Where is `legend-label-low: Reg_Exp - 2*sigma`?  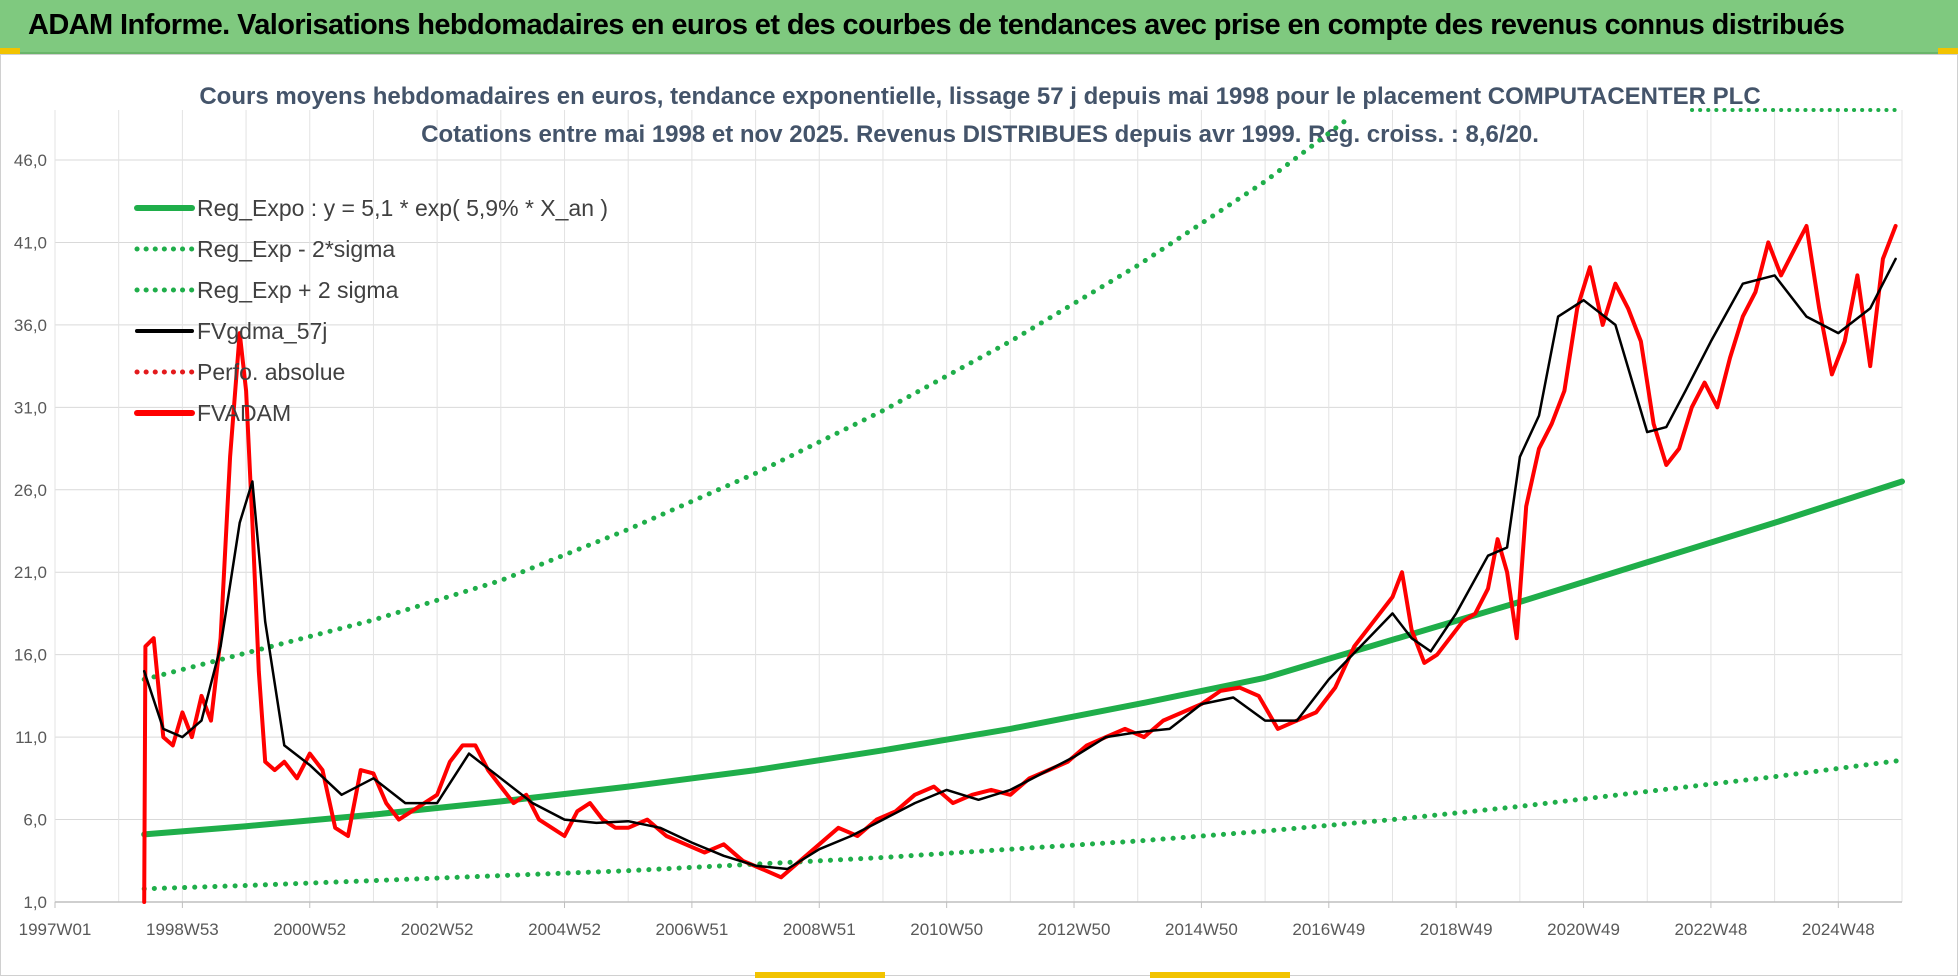 legend-label-low: Reg_Exp - 2*sigma is located at coordinates (296, 249).